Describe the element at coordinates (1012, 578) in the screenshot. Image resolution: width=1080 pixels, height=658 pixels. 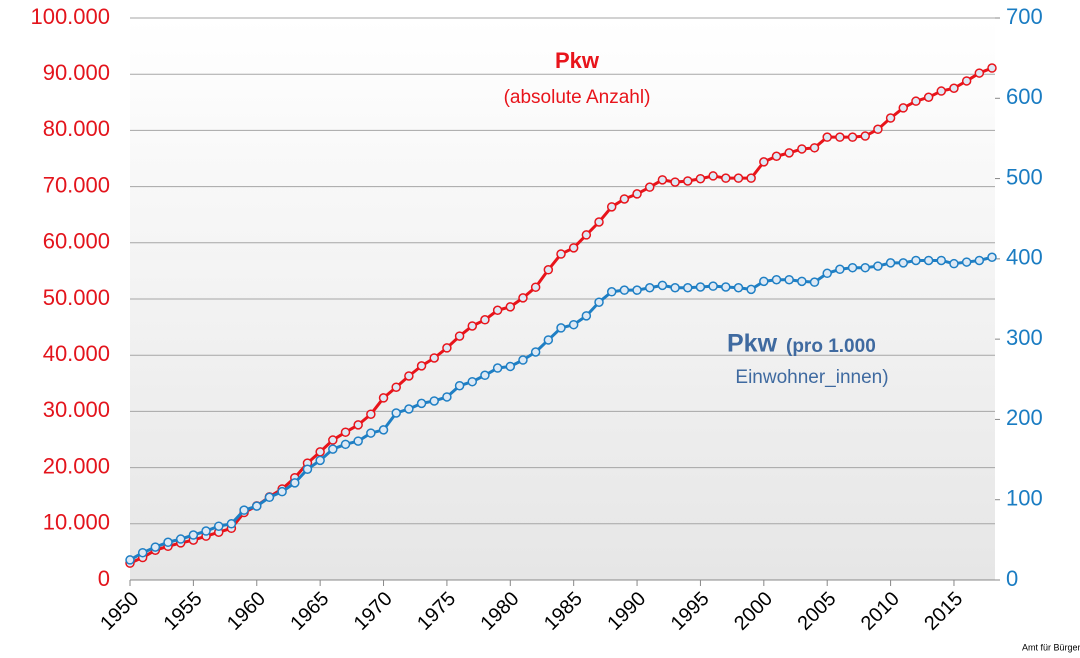
I see `y2-tick-label: 0` at that location.